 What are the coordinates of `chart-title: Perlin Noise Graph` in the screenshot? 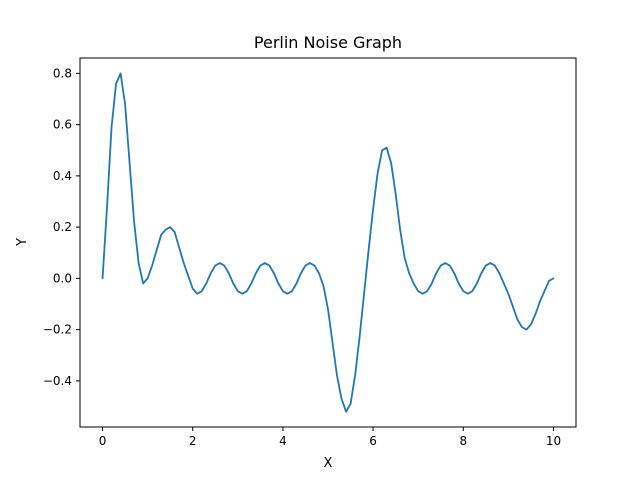 It's located at (328, 42).